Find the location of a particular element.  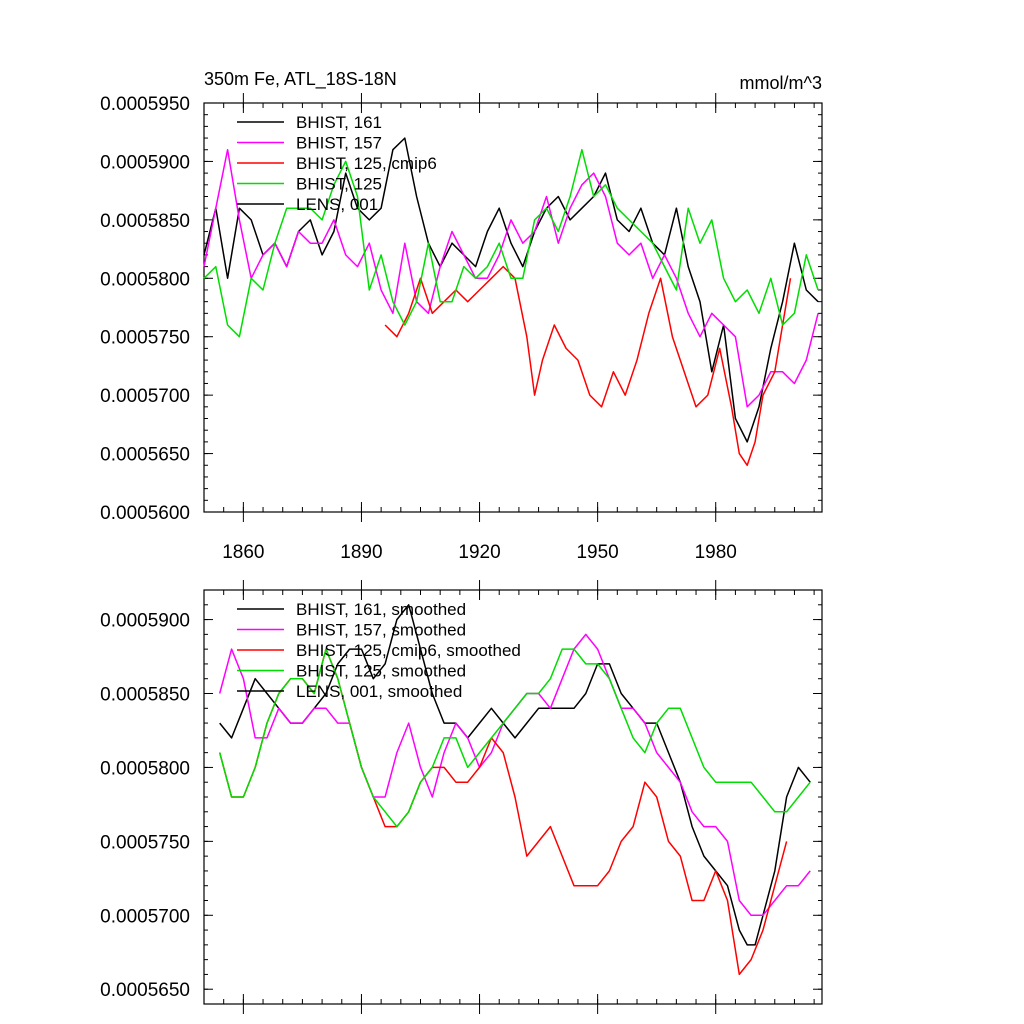

chart-bottom-legend-label: BHIST, 161, smoothed is located at coordinates (381, 609).